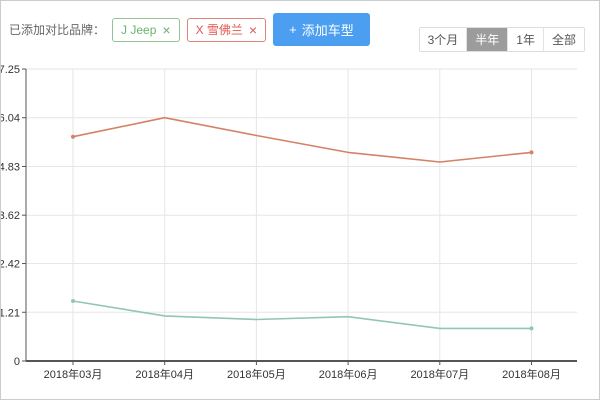  I want to click on y-axis-label: 3.62, so click(10, 216).